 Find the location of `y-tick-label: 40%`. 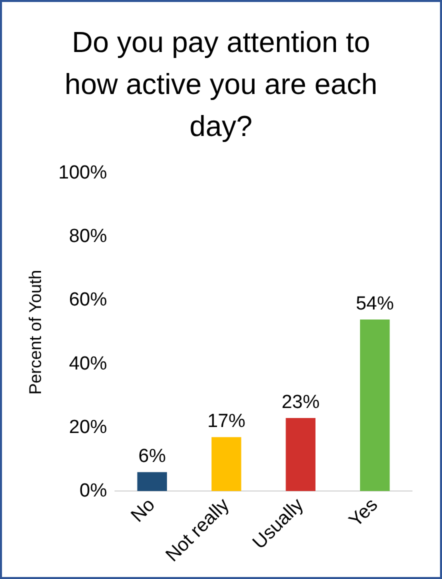

y-tick-label: 40% is located at coordinates (88, 363).